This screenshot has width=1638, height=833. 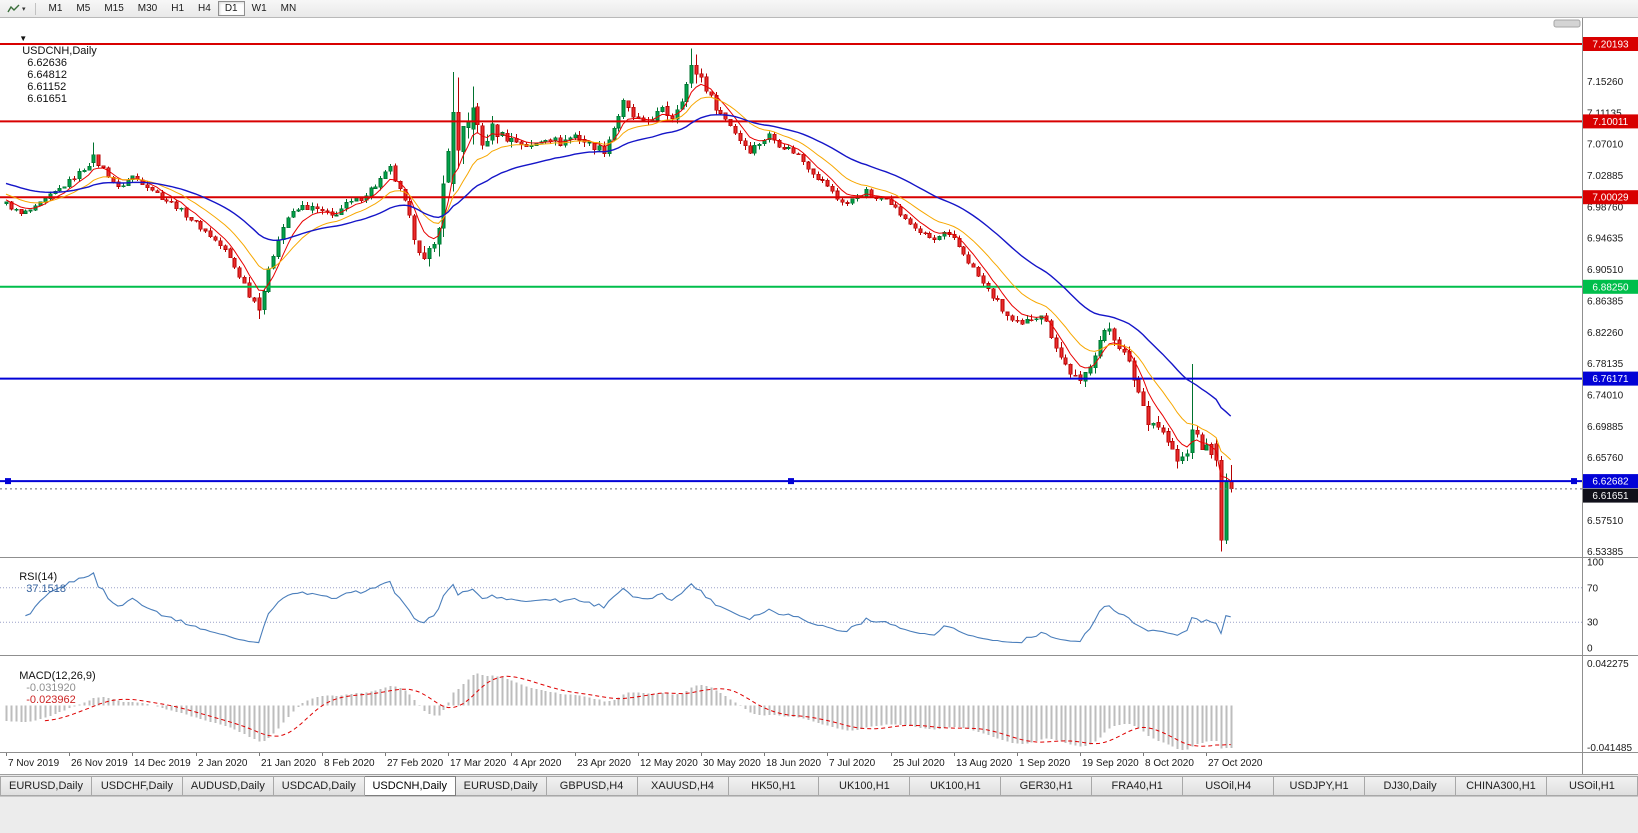 I want to click on timeframe-button-group: M1 M5 M15 M30 H1 H4 D1 W1 MN, so click(x=173, y=8).